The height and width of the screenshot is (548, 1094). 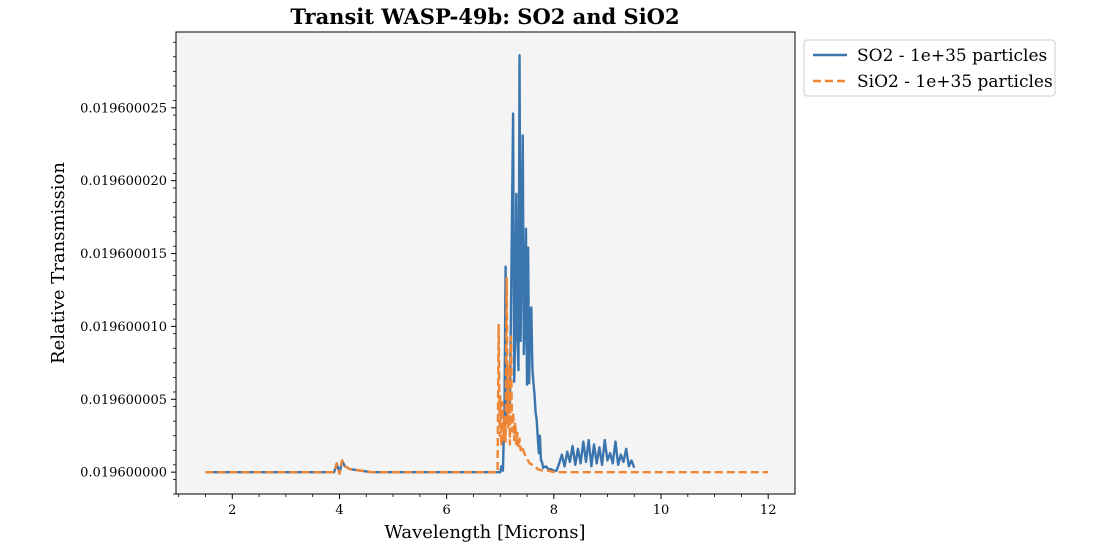 What do you see at coordinates (955, 82) in the screenshot?
I see `legend-label: SiO2 - 1e+35 particles` at bounding box center [955, 82].